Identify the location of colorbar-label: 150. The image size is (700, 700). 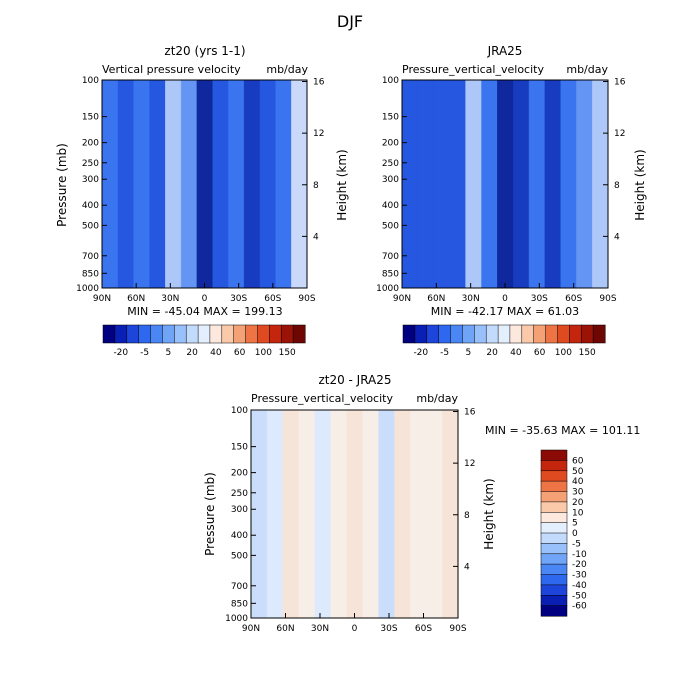
(287, 353).